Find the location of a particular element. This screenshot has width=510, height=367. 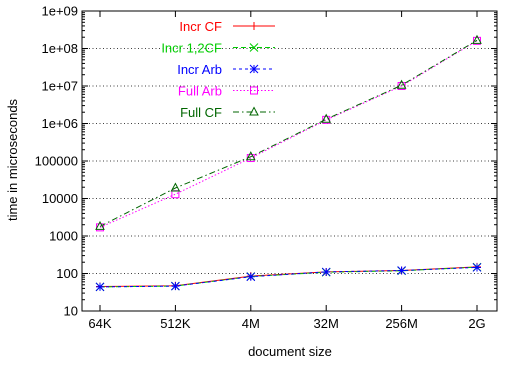

x-axis-title: document size is located at coordinates (290, 351).